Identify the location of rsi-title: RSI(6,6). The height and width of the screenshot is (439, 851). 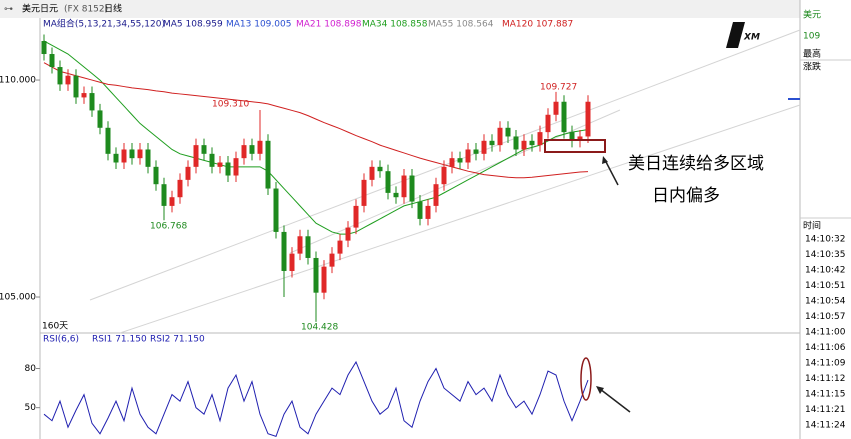
(61, 340).